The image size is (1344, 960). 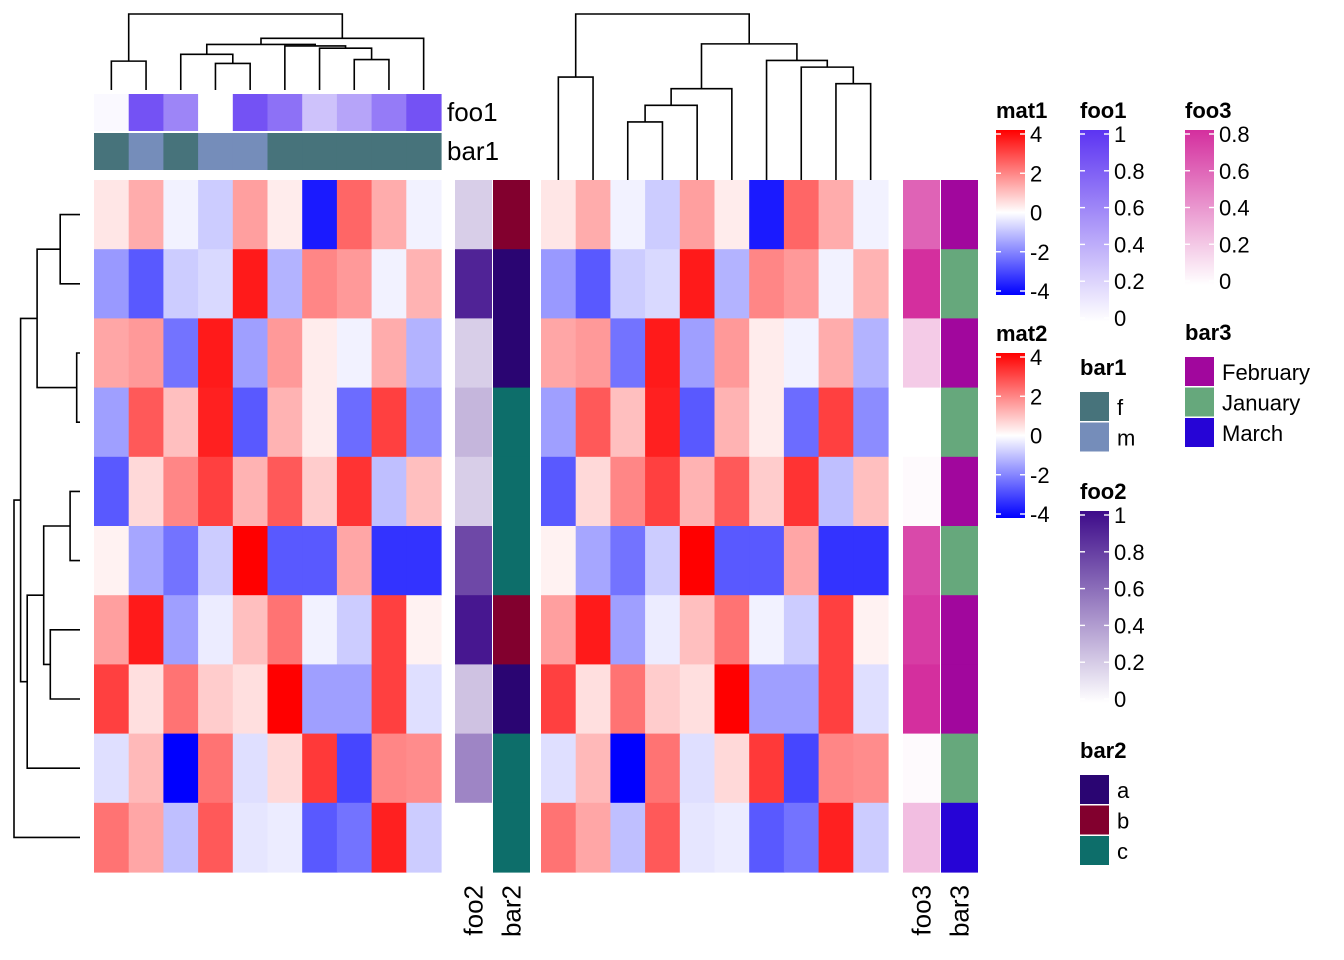 I want to click on foo3-cell, so click(x=921, y=284).